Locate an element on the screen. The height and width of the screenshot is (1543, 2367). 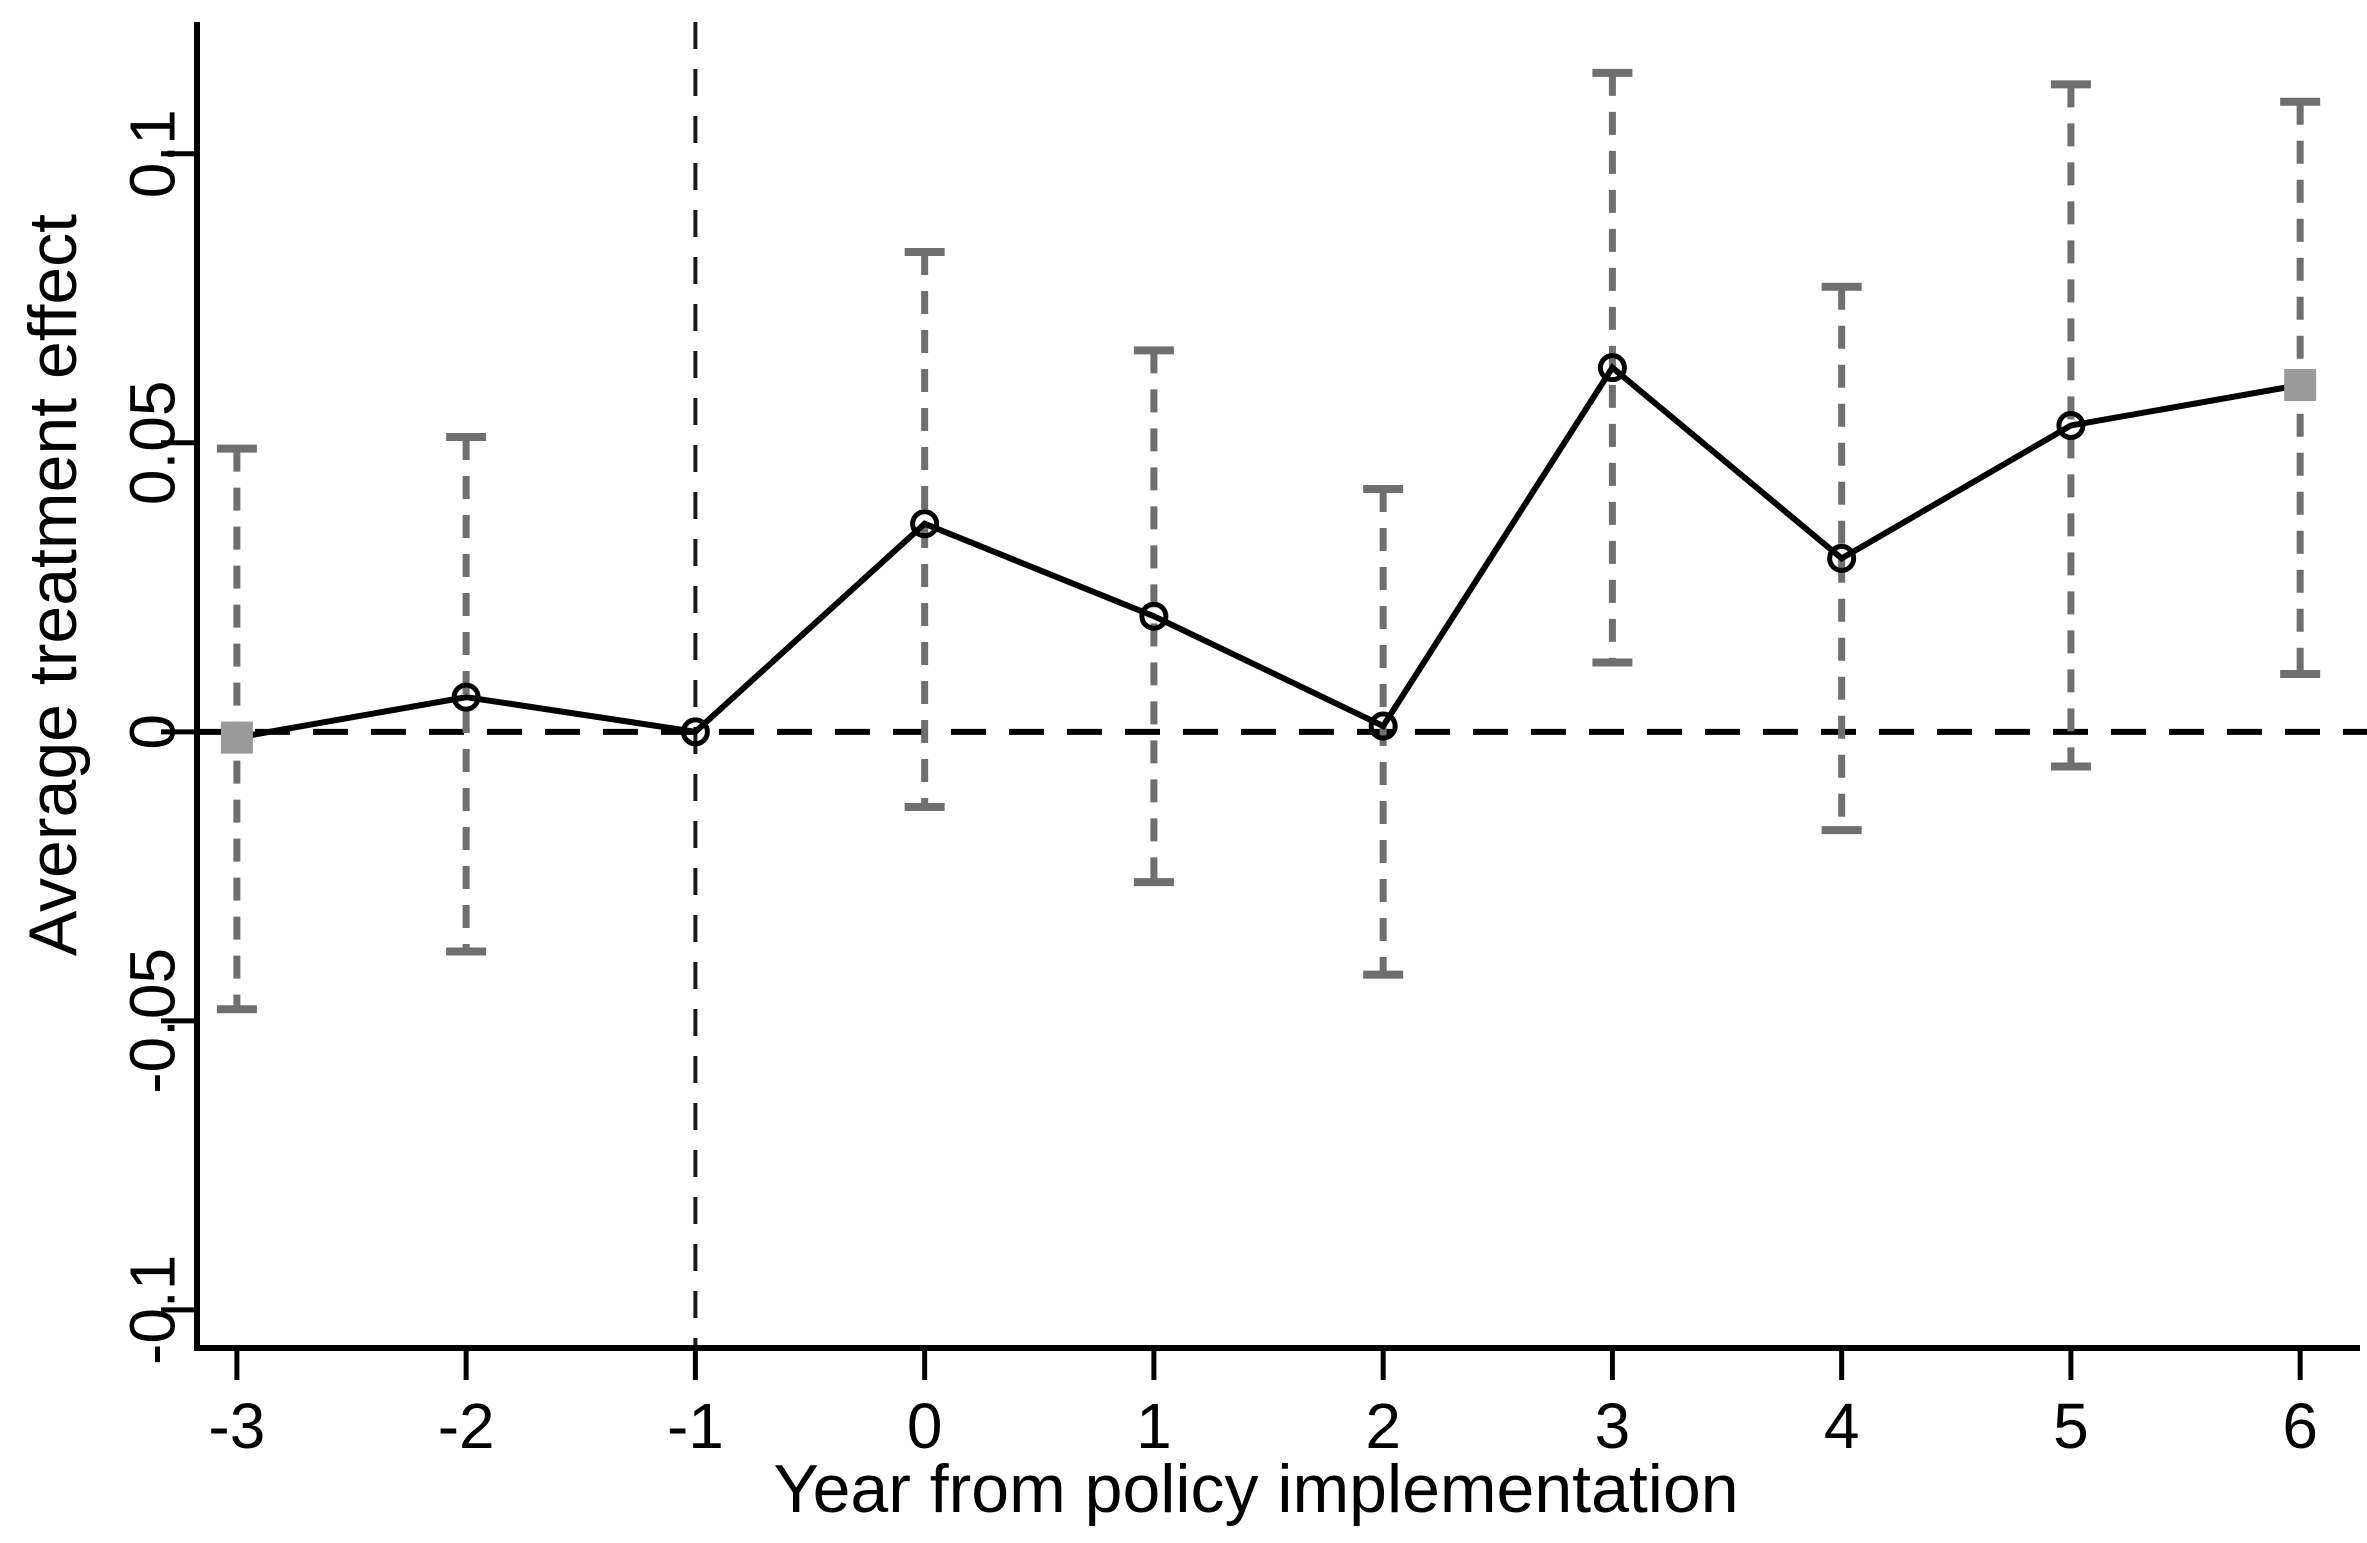
x-tick-label--1: -1 is located at coordinates (695, 1426).